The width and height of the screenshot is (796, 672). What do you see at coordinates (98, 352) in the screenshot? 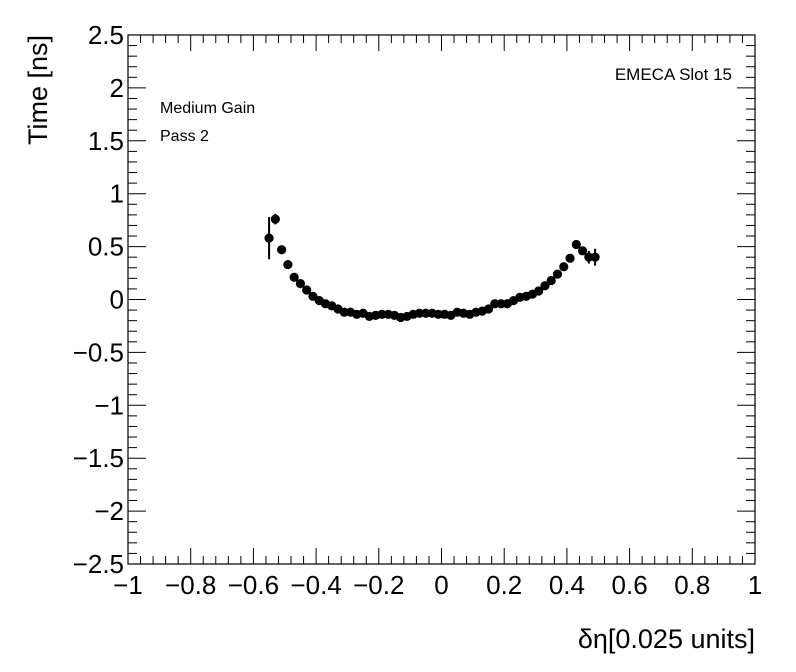
I see `y-tick-label: −0.5` at bounding box center [98, 352].